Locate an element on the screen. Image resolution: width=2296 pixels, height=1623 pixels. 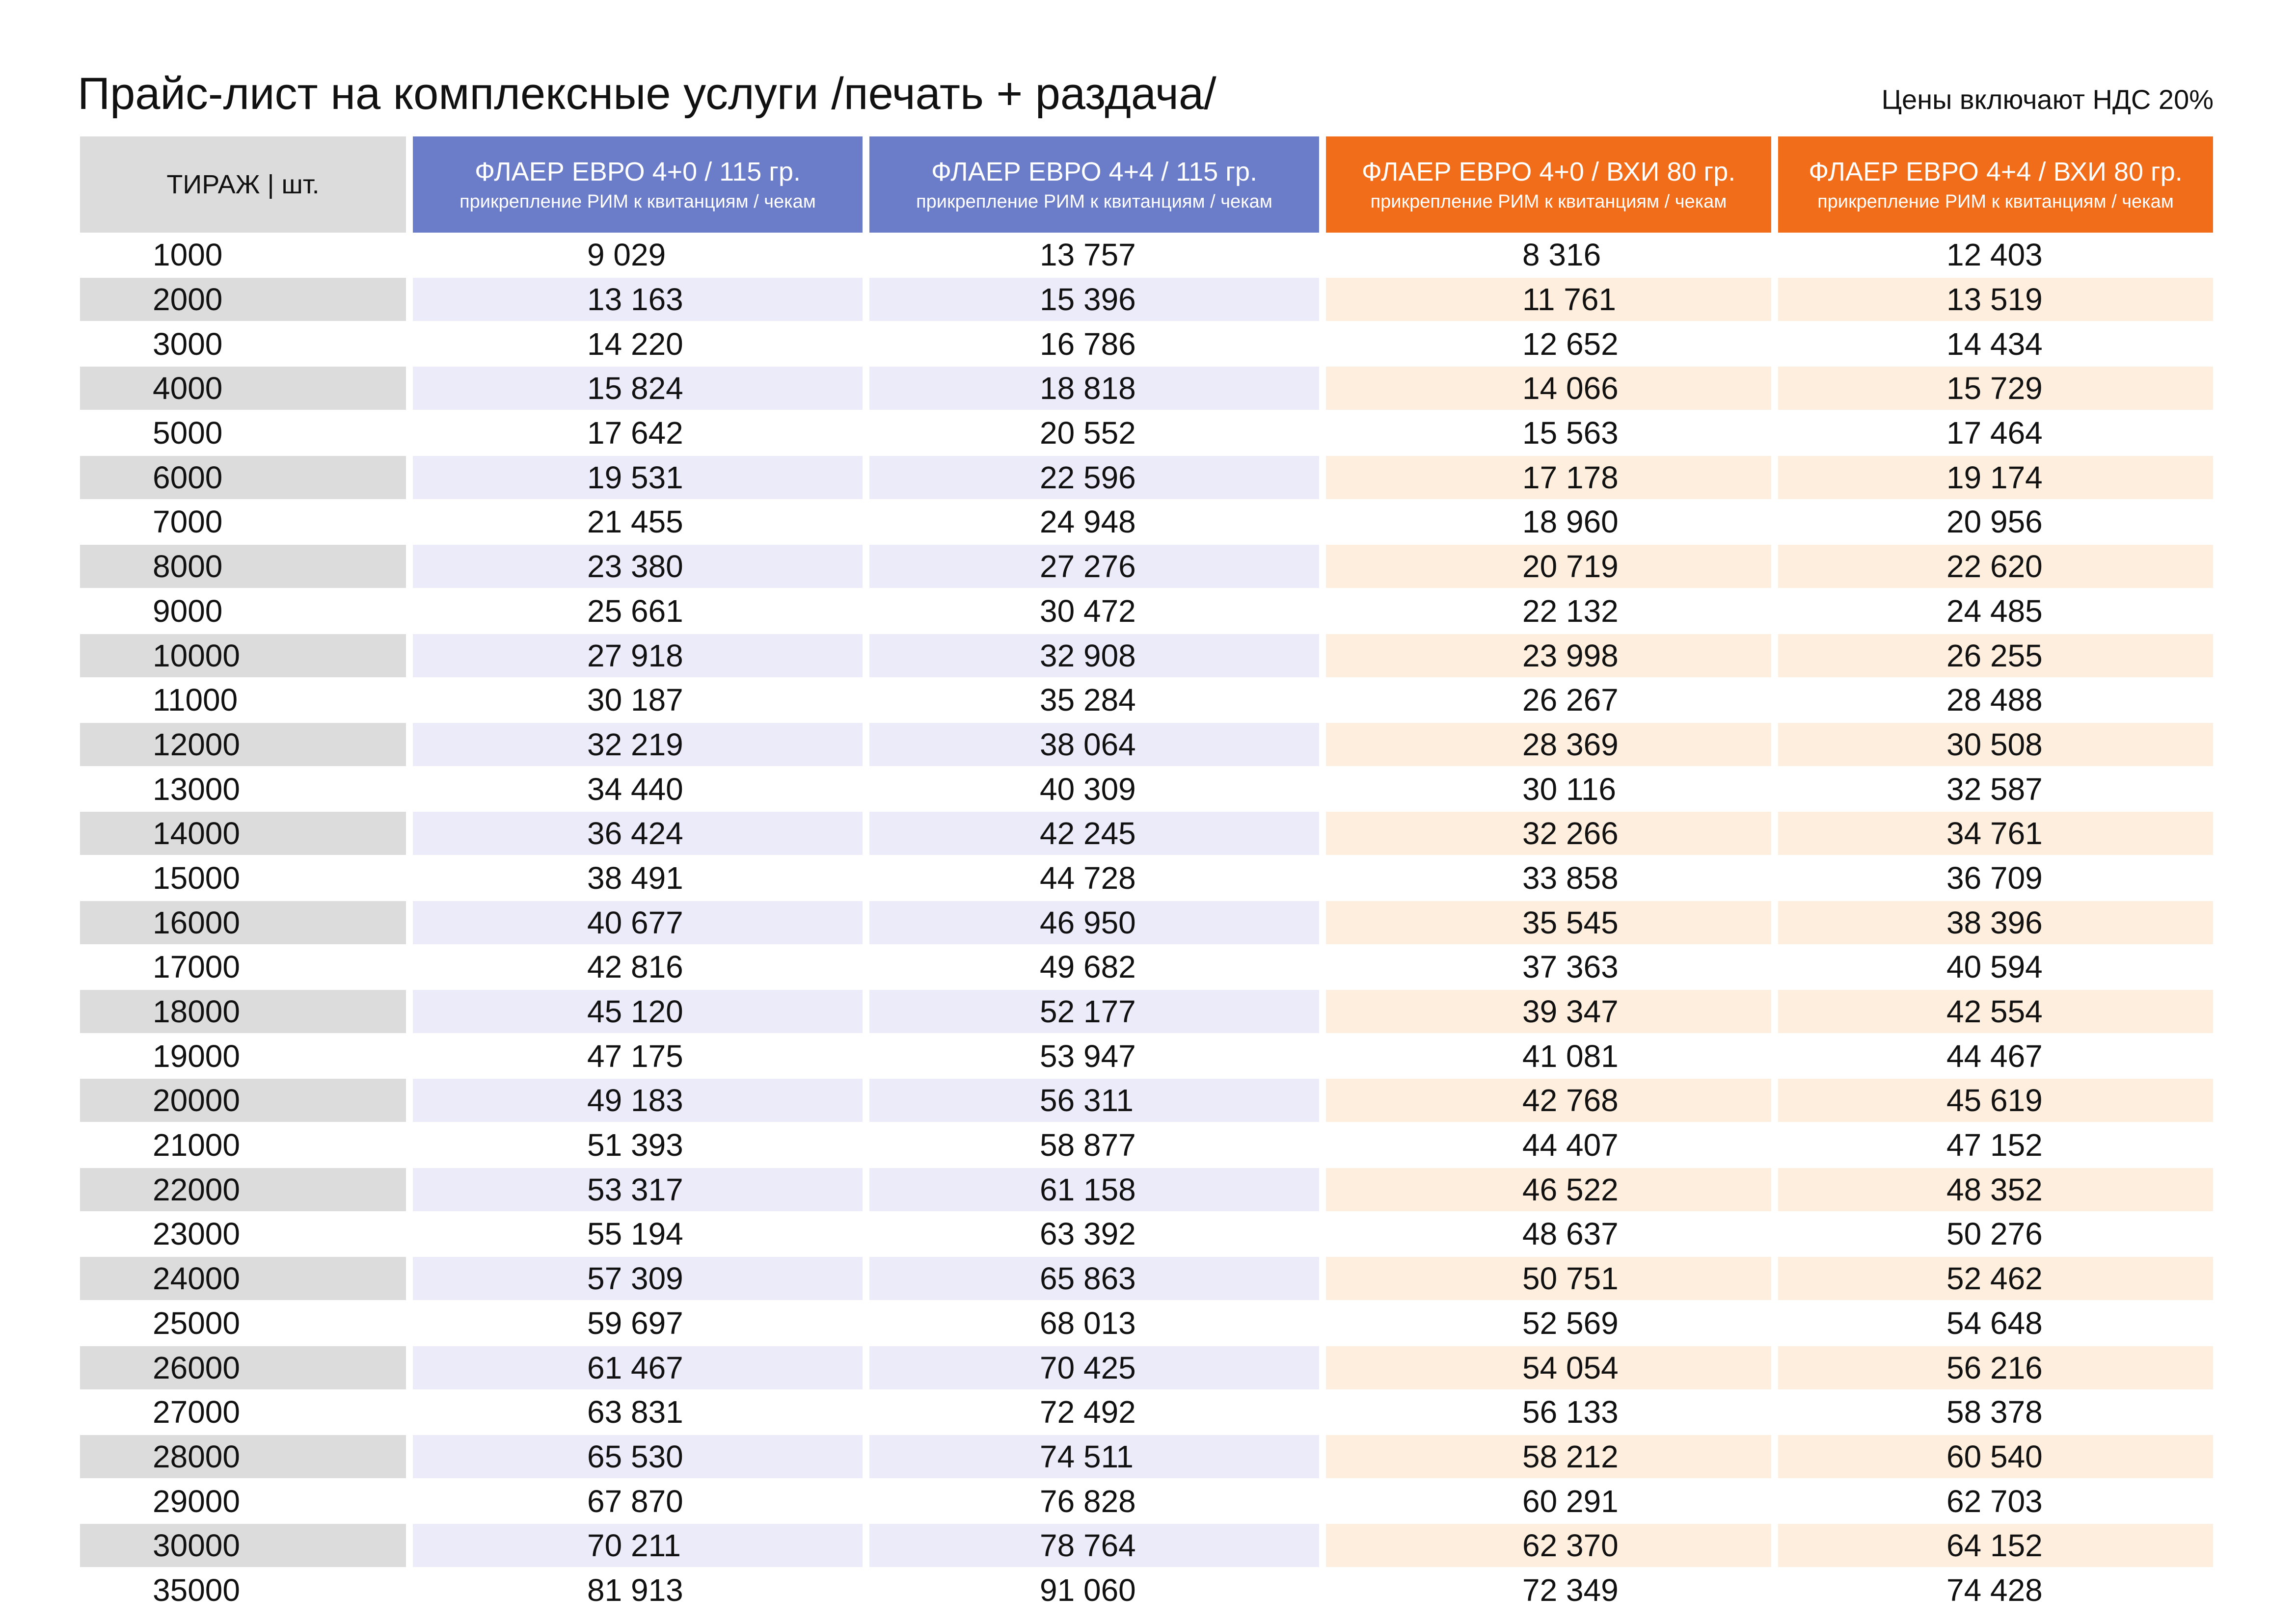
cell-value: 46 522 is located at coordinates (1548, 1189).